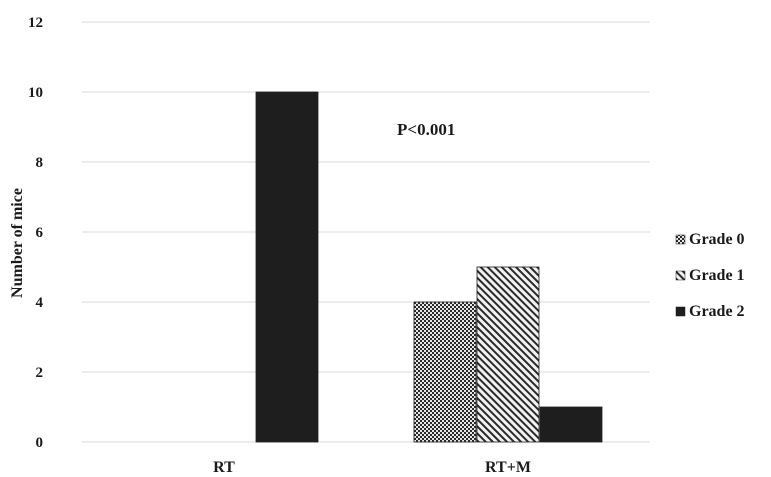  I want to click on y-tick-label: 0, so click(40, 443).